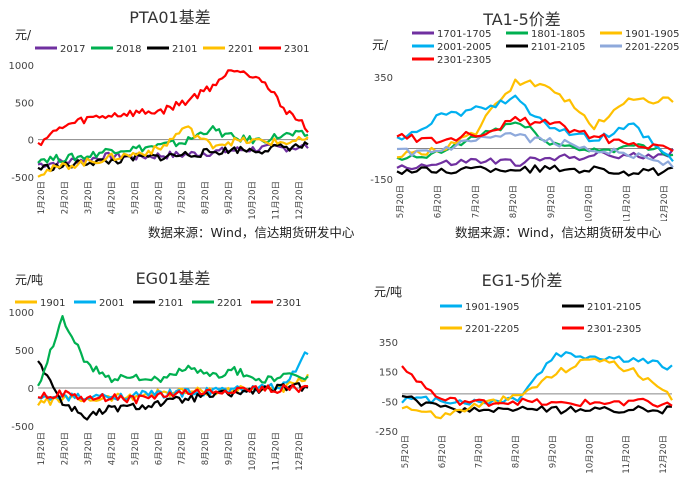  Describe the element at coordinates (386, 432) in the screenshot. I see `y-tick-label: -250` at that location.